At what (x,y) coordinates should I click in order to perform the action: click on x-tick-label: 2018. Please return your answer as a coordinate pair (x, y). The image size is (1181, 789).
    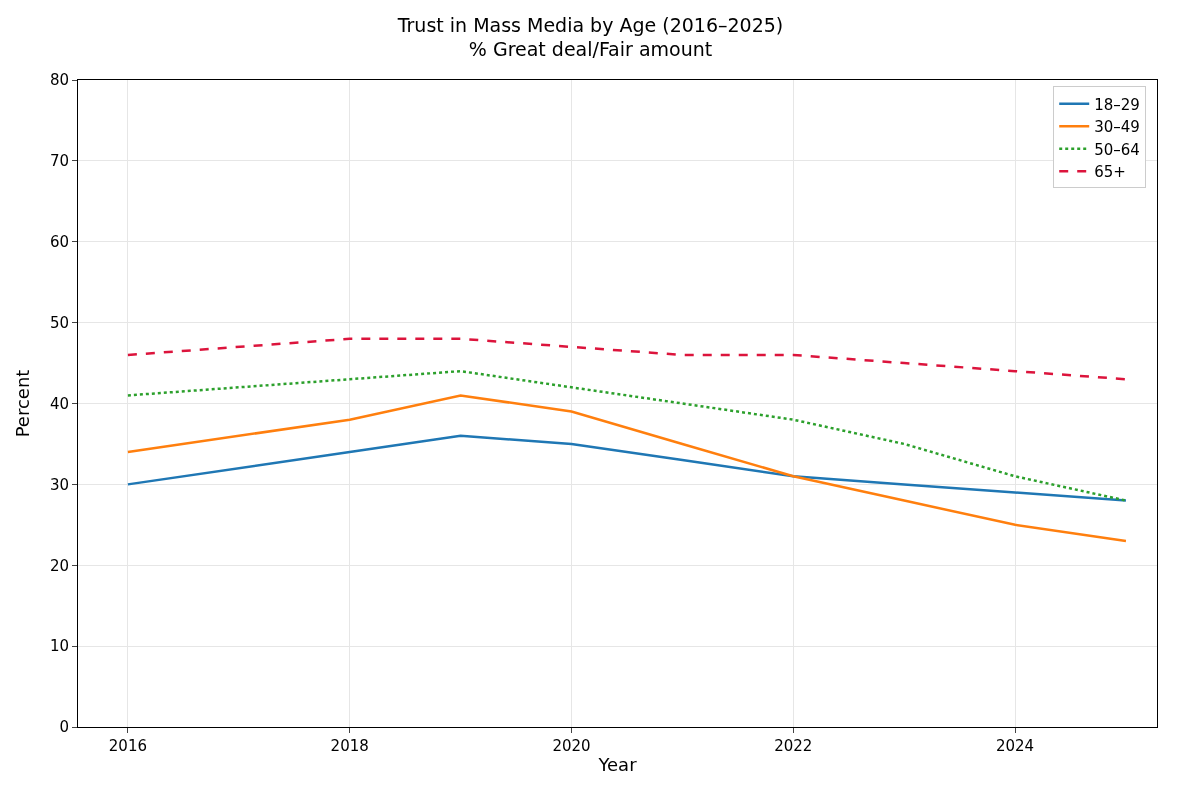
    Looking at the image, I should click on (349, 746).